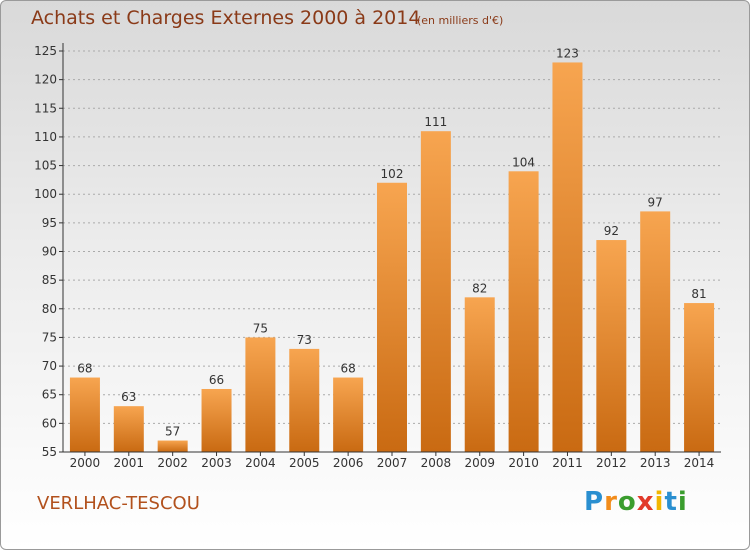 The width and height of the screenshot is (750, 550). What do you see at coordinates (479, 463) in the screenshot?
I see `x-tick-label: 2009` at bounding box center [479, 463].